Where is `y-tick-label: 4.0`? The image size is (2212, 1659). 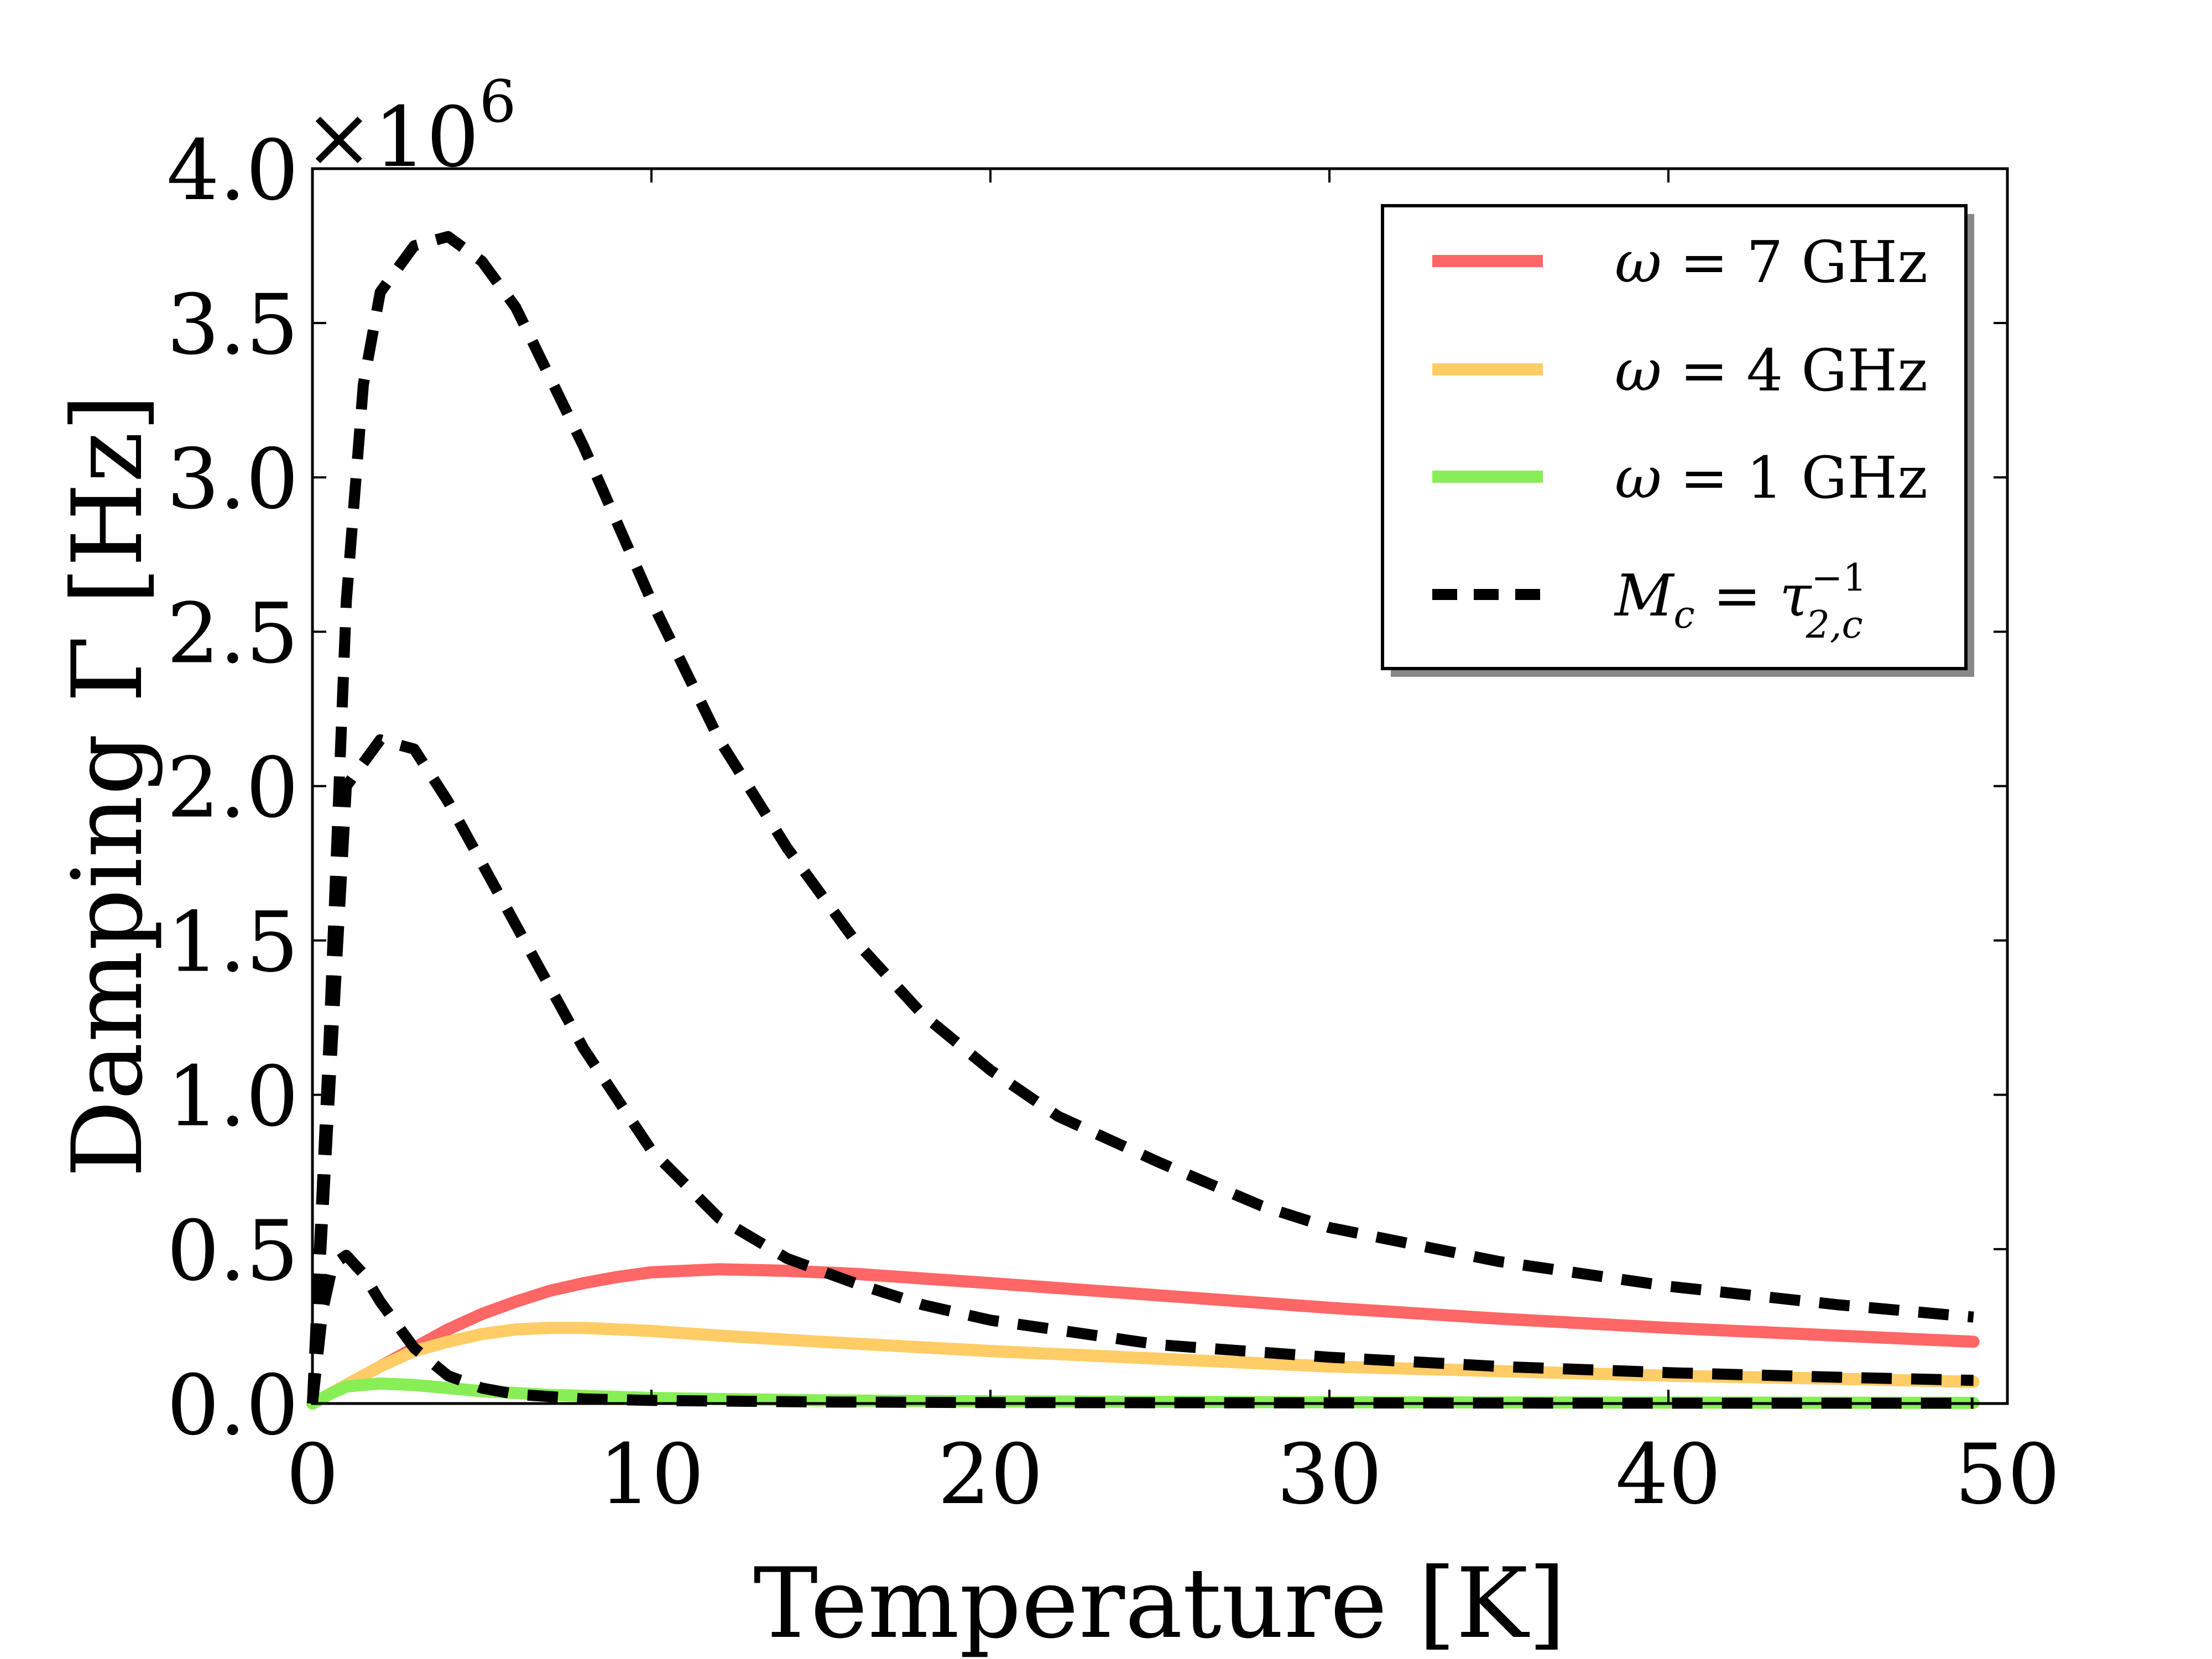
y-tick-label: 4.0 is located at coordinates (233, 171).